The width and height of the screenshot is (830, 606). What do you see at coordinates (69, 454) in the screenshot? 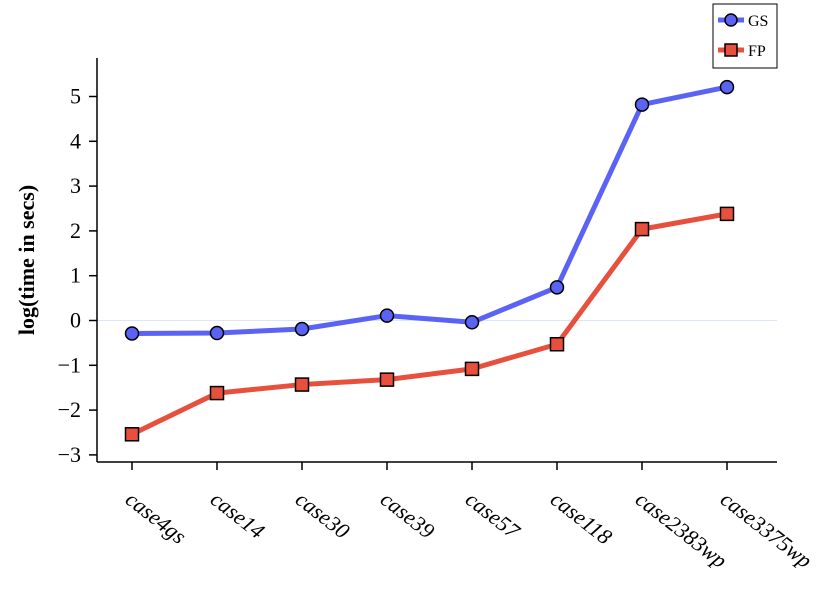
I see `y-tick-label: −3` at bounding box center [69, 454].